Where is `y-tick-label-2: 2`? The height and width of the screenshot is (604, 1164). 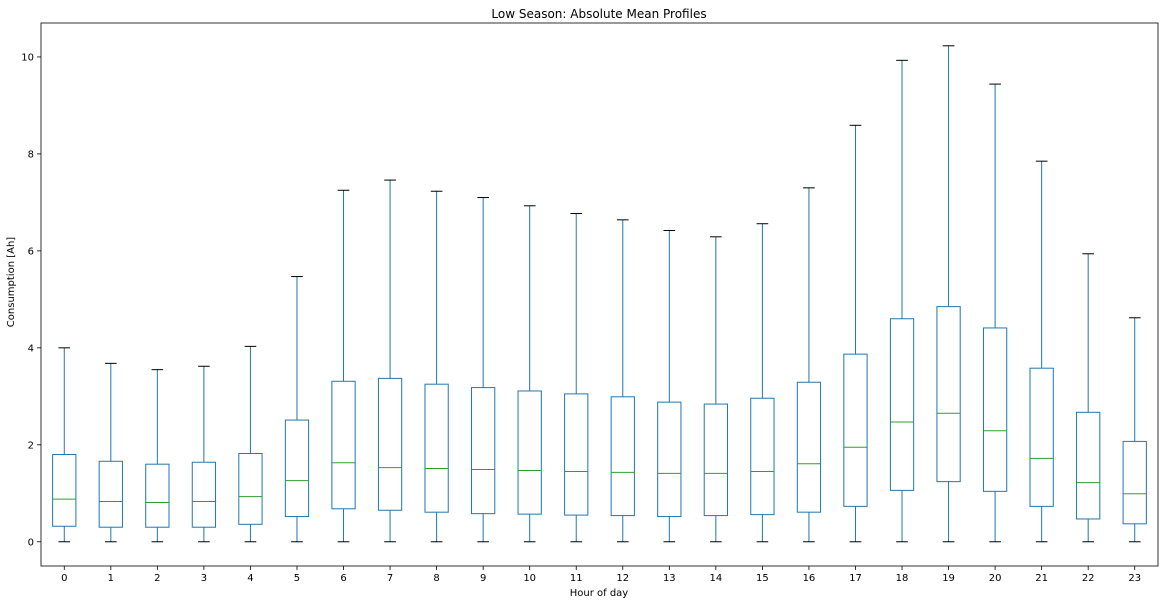
y-tick-label-2: 2 is located at coordinates (31, 445).